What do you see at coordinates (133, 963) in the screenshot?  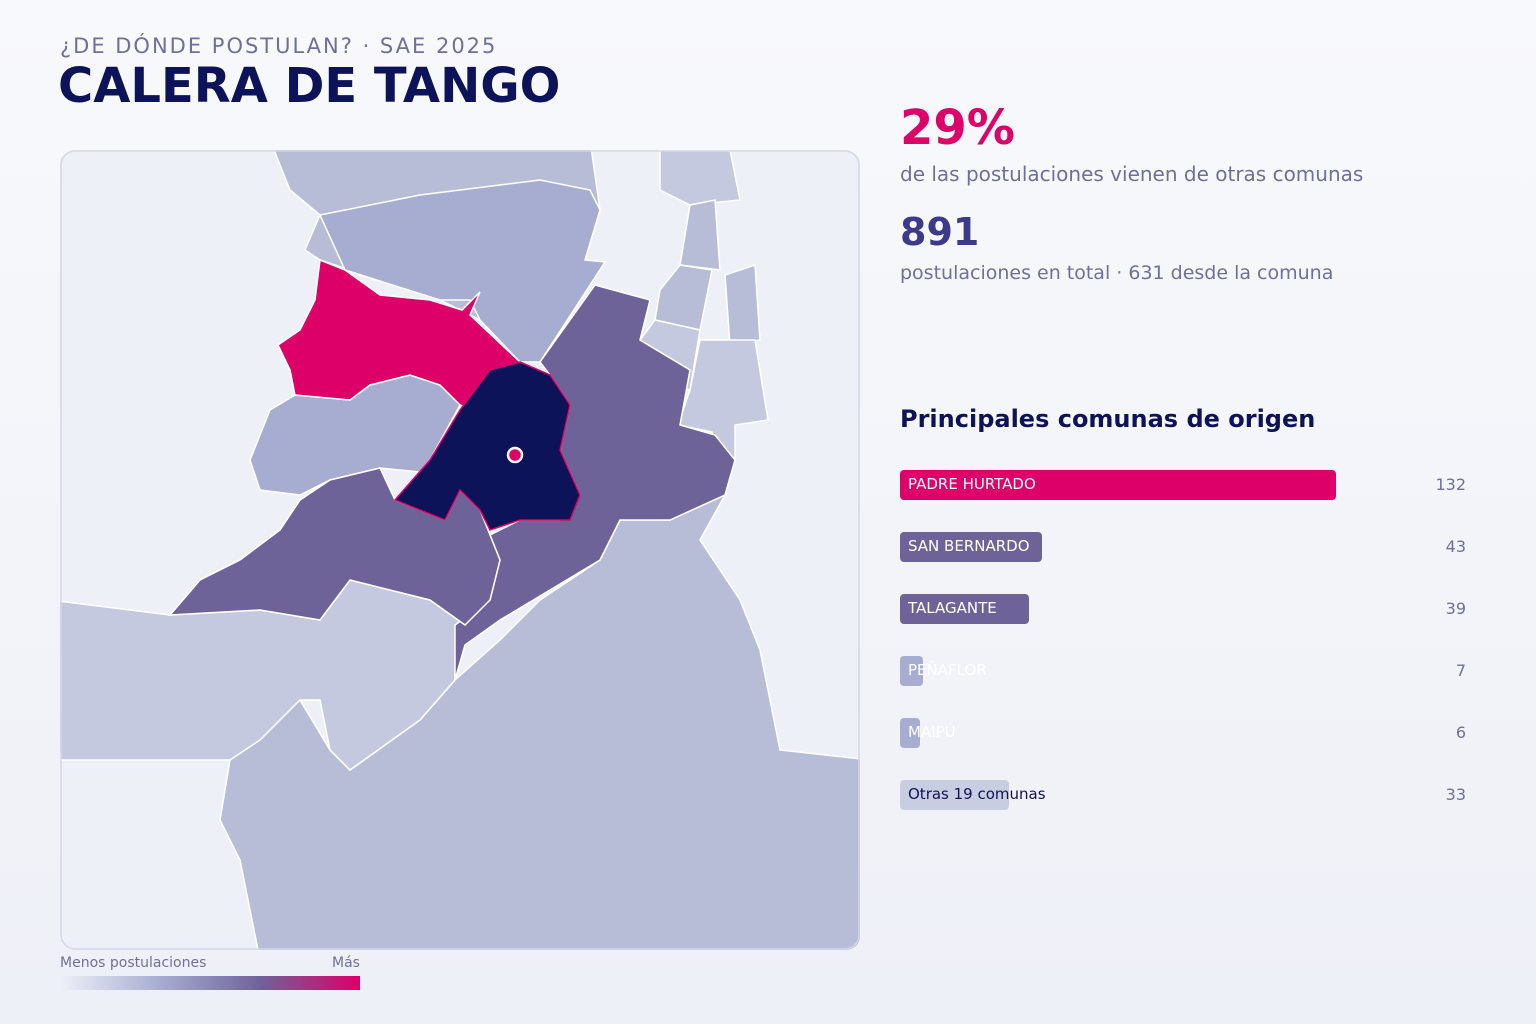 I see `legend-low: Menos postulaciones` at bounding box center [133, 963].